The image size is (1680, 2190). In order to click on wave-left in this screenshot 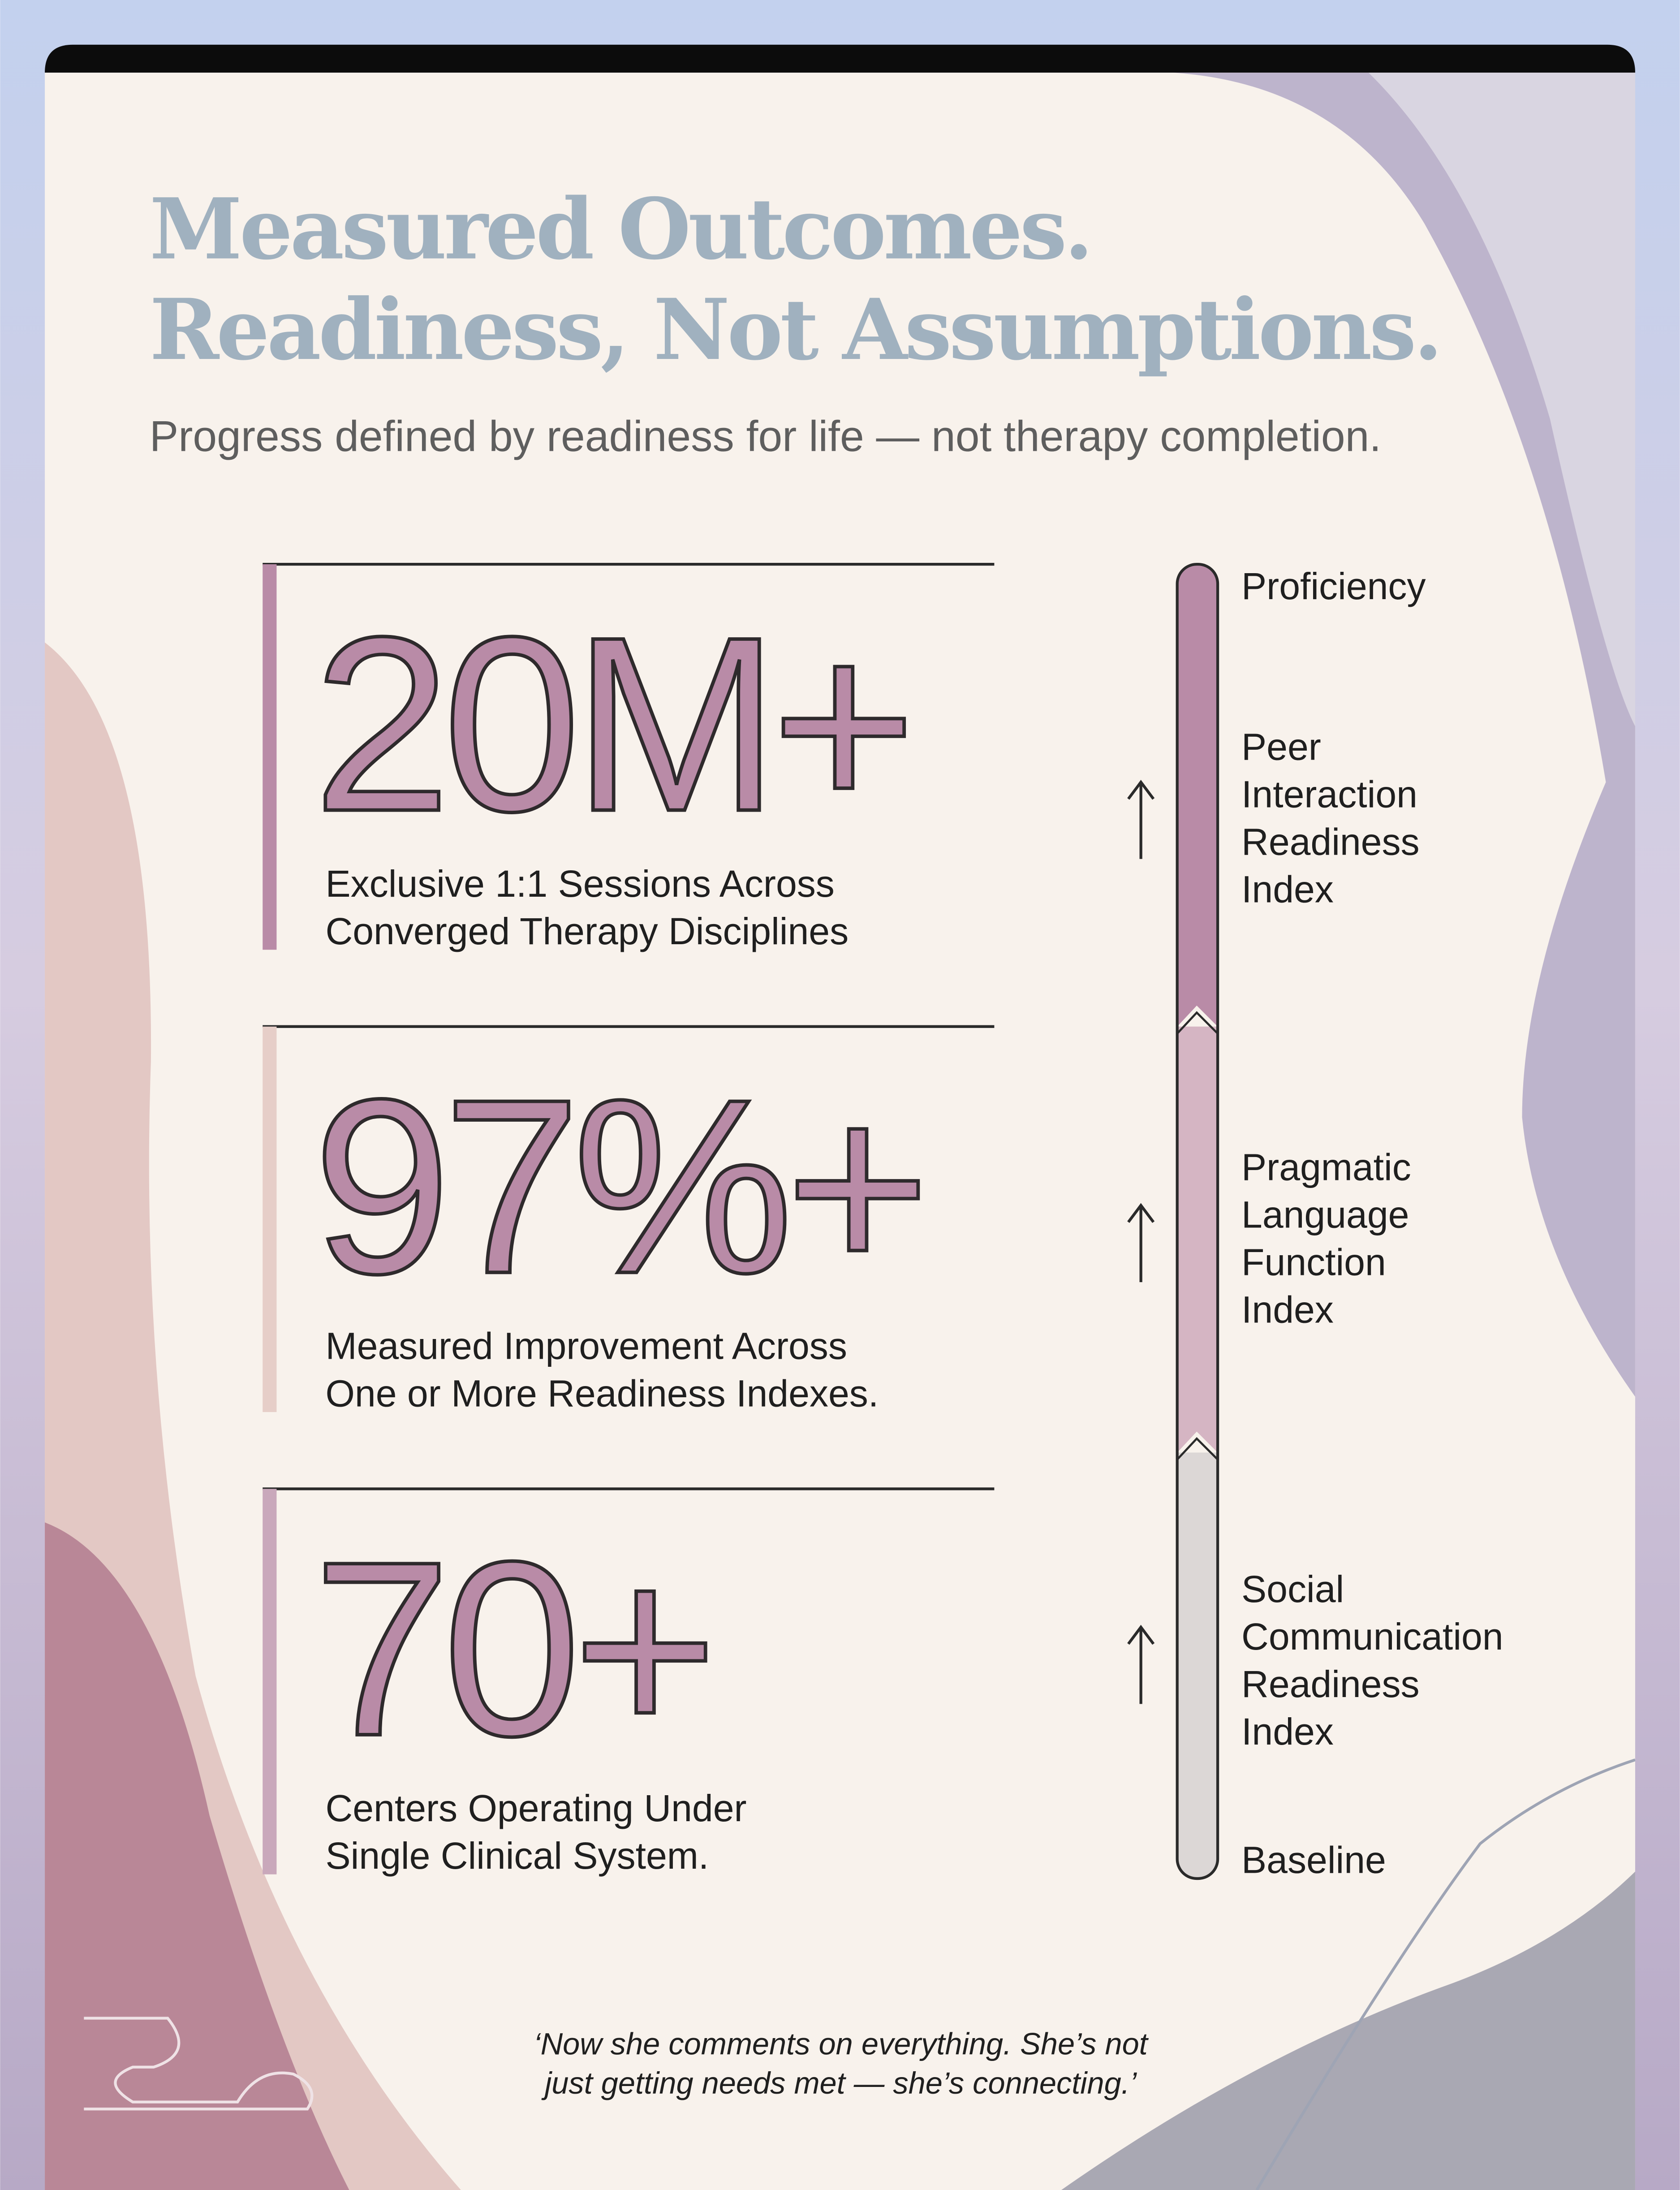, I will do `click(197, 1856)`.